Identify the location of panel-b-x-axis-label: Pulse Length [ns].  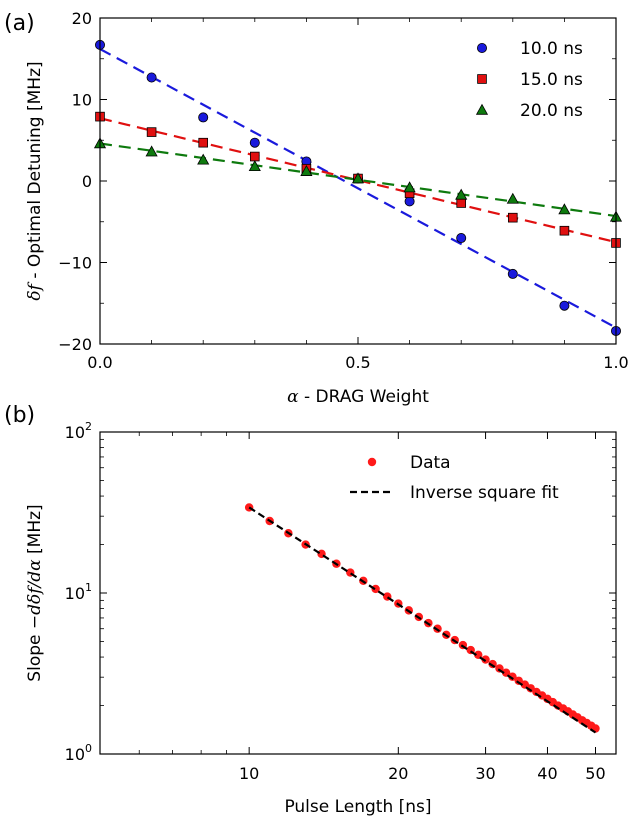
(357, 807).